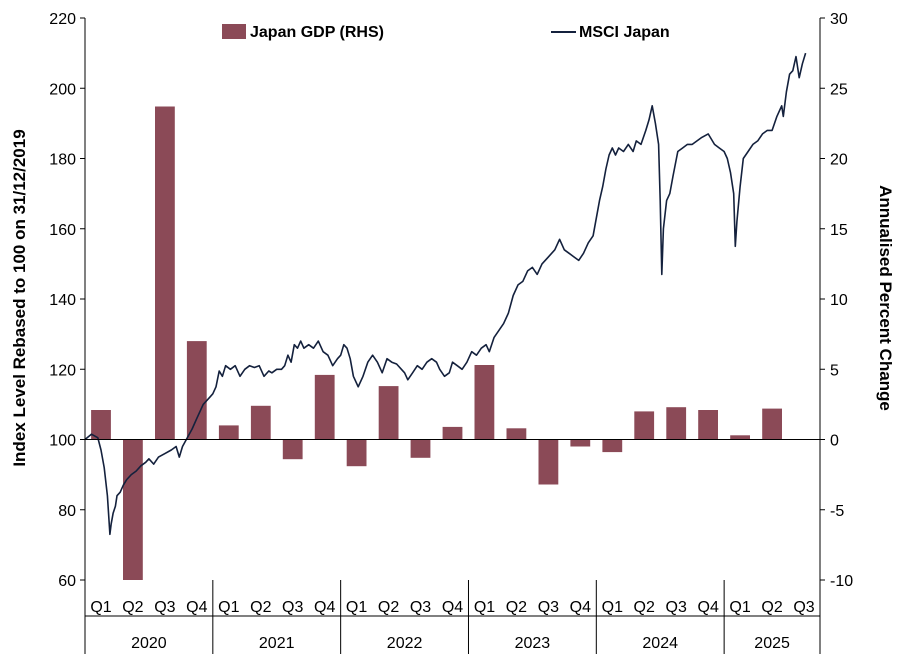  What do you see at coordinates (484, 402) in the screenshot?
I see `gdp-bar-2023 Q1` at bounding box center [484, 402].